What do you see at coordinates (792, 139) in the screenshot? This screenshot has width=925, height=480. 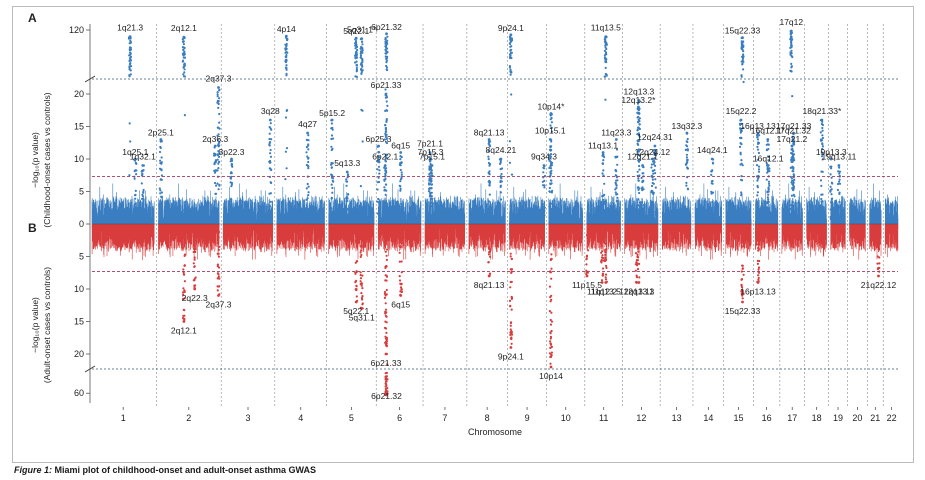 I see `top-peak-label: 17q21.2` at bounding box center [792, 139].